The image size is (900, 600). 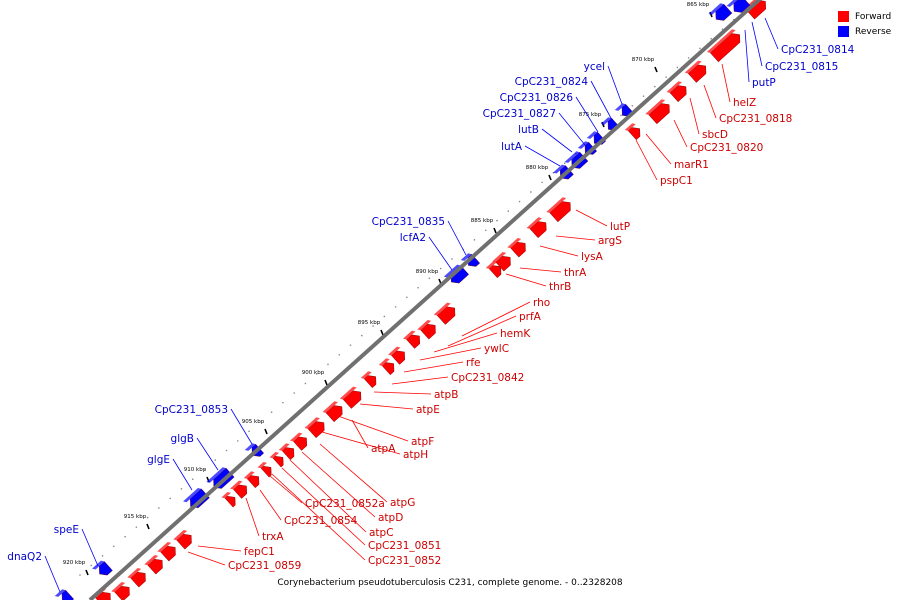 What do you see at coordinates (381, 533) in the screenshot?
I see `gene-label-atpc: atpC` at bounding box center [381, 533].